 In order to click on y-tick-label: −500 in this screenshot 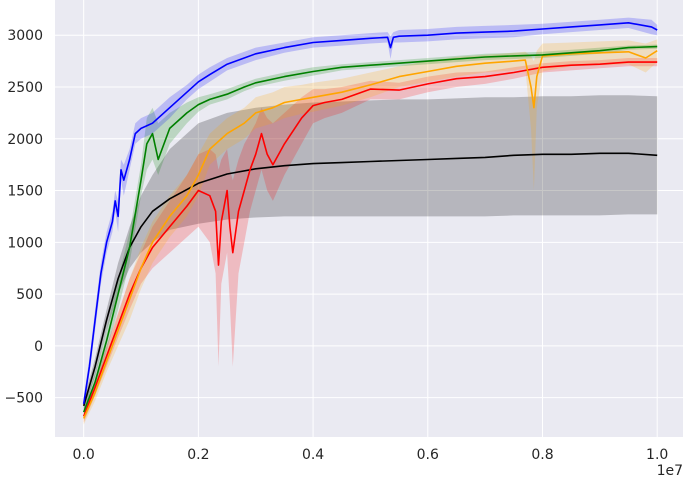, I will do `click(24, 399)`.